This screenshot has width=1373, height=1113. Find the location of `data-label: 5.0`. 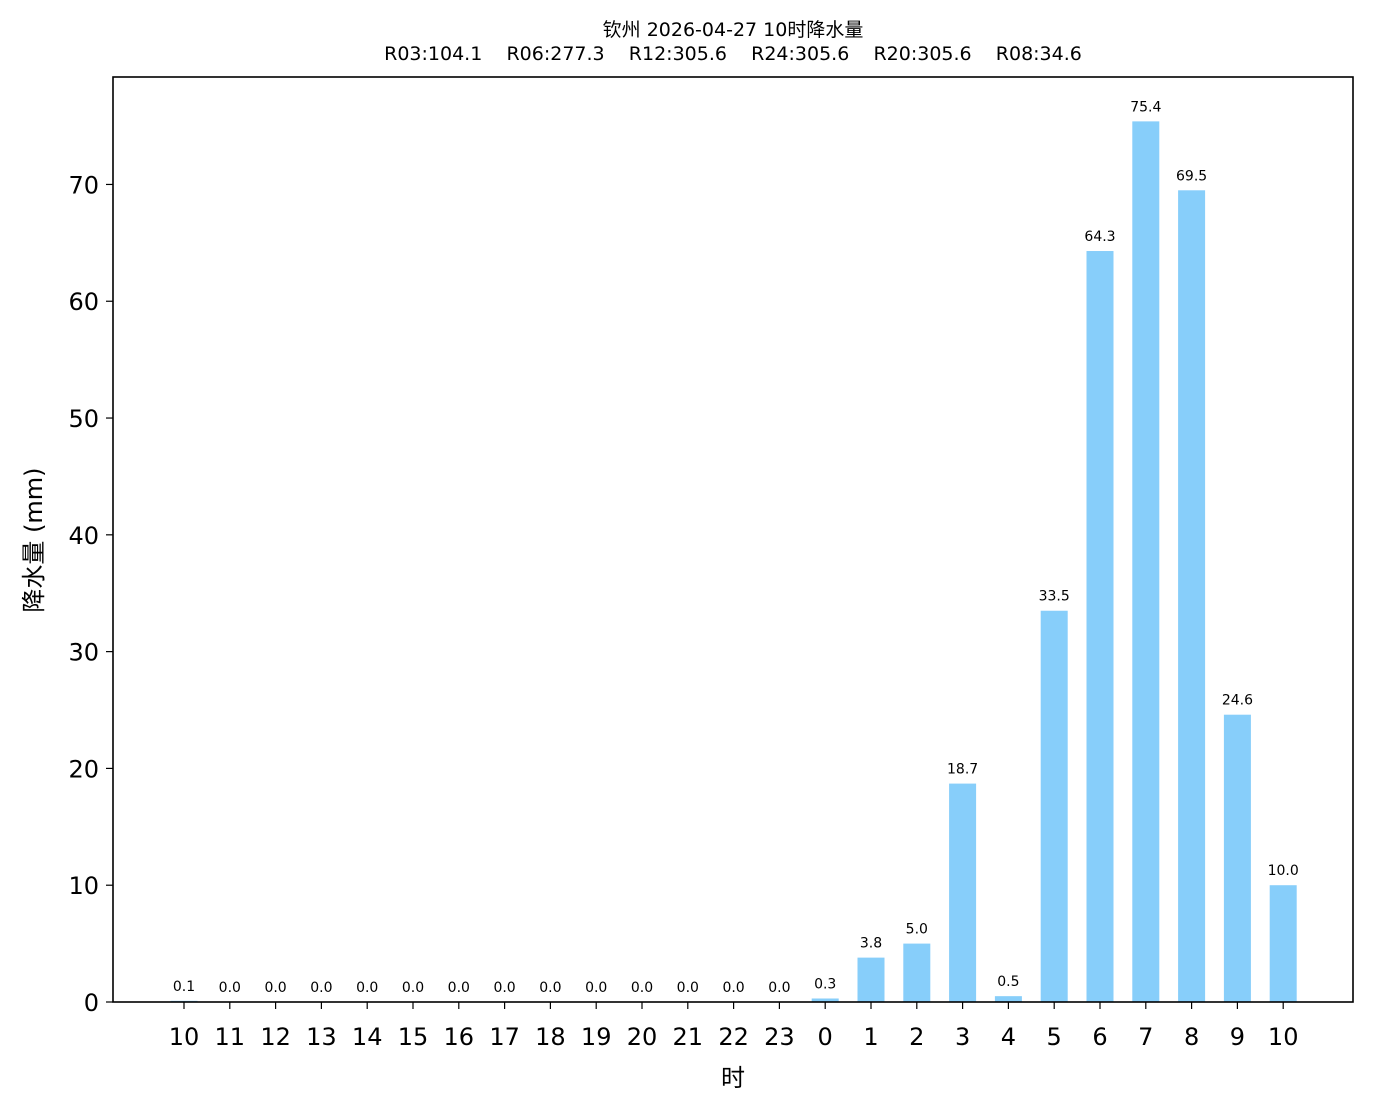

data-label: 5.0 is located at coordinates (917, 930).